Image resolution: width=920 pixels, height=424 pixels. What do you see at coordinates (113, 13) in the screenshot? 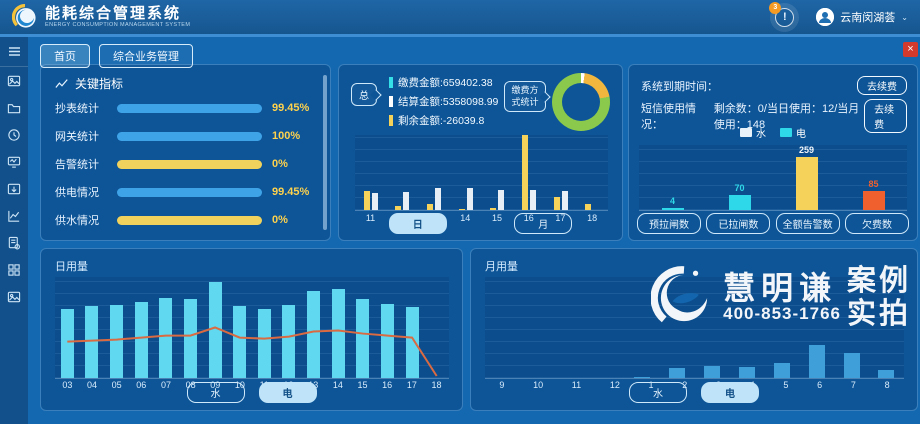
I see `app-title: 能耗综合管理系统` at bounding box center [113, 13].